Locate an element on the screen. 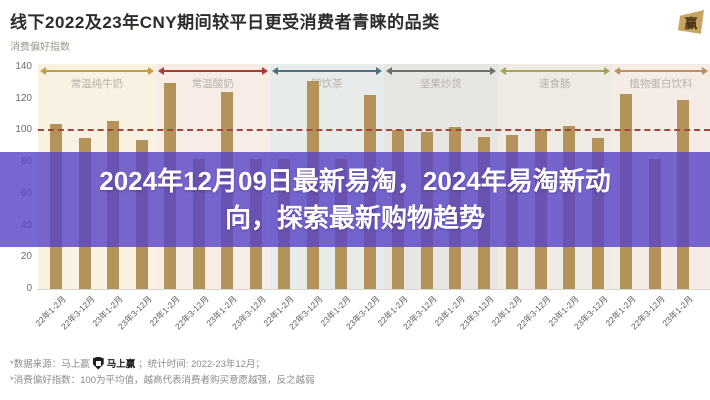 The width and height of the screenshot is (710, 400). footnote-logo-text: 马上赢 is located at coordinates (121, 364).